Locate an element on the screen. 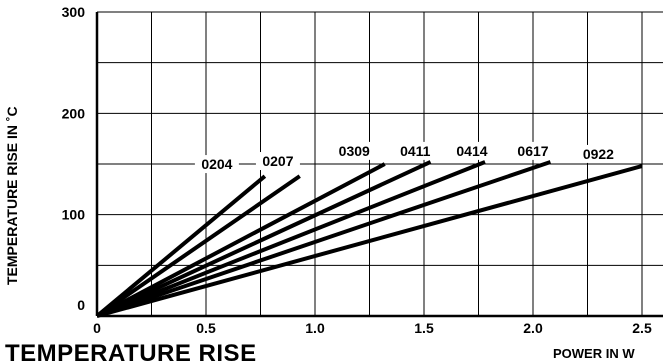 The height and width of the screenshot is (363, 663). x-tick-label: 2.0 is located at coordinates (533, 328).